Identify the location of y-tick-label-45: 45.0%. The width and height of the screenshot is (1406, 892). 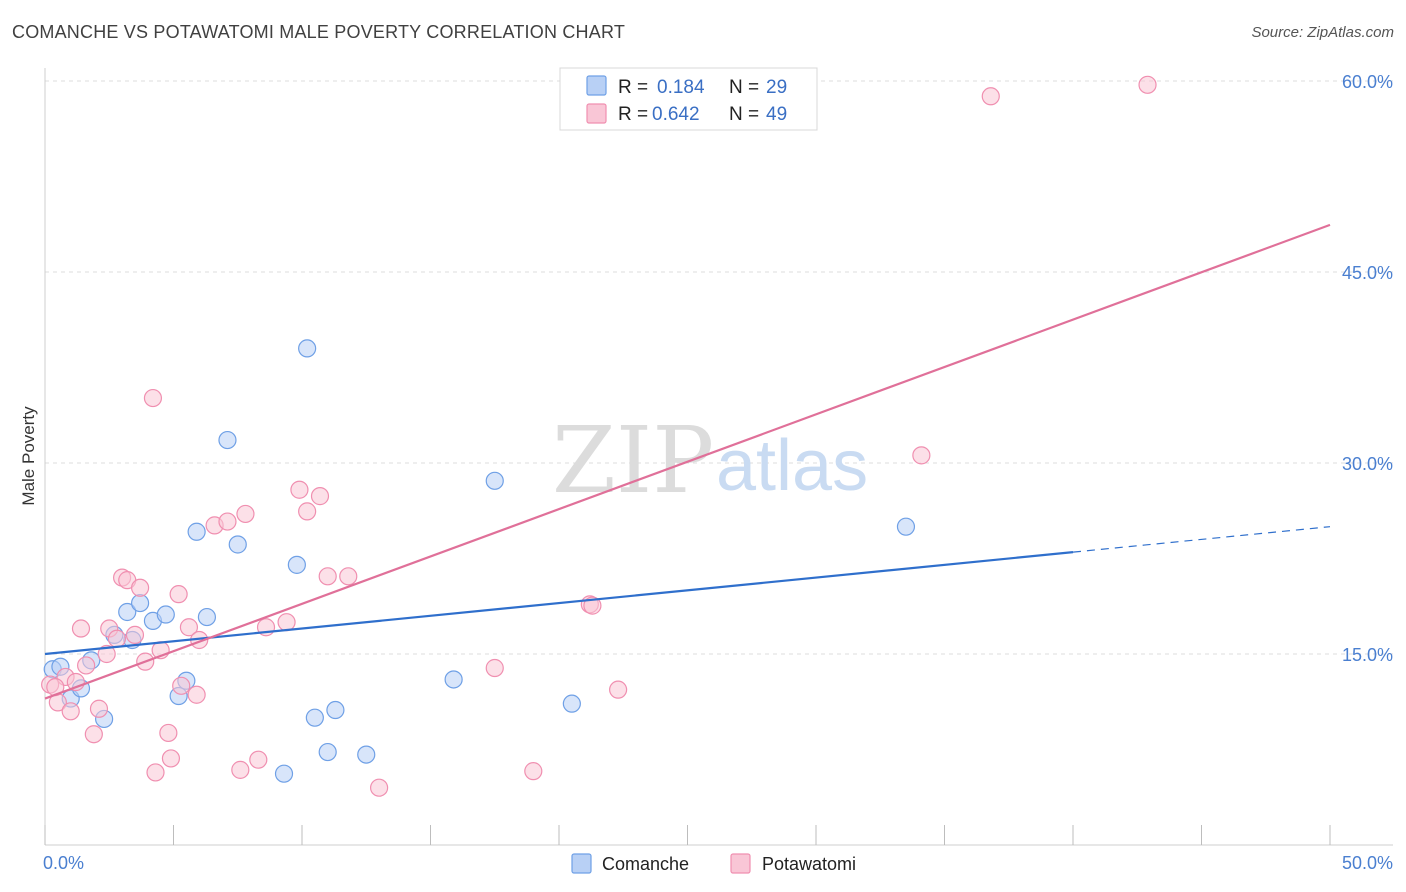
(1367, 273).